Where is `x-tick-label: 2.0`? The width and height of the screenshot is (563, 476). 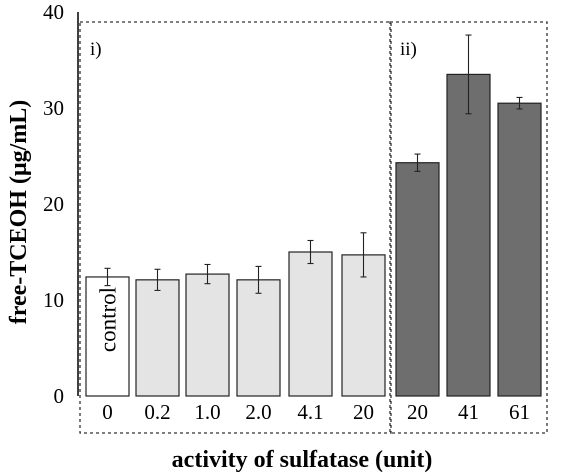 x-tick-label: 2.0 is located at coordinates (258, 412).